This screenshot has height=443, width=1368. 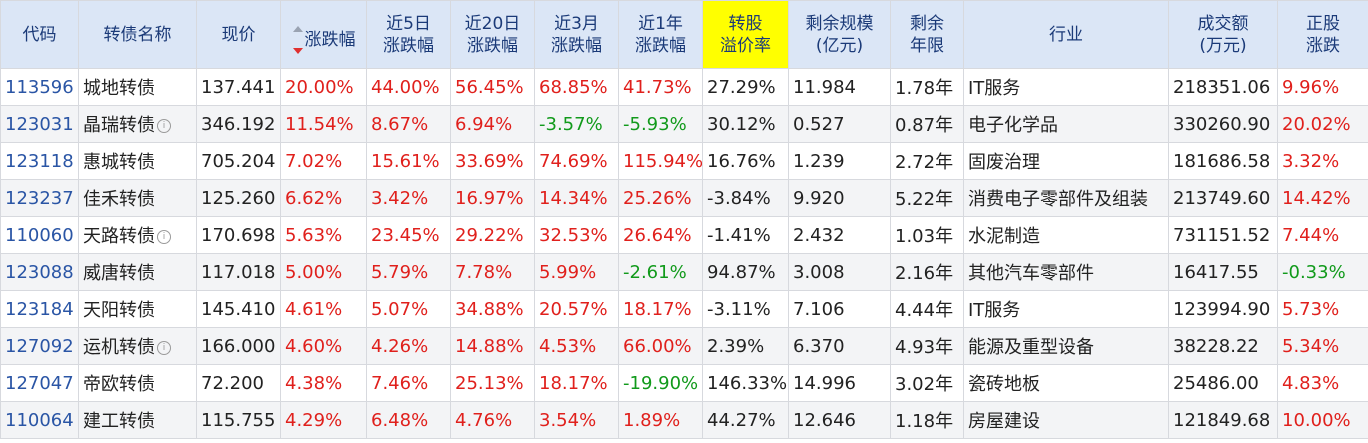 I want to click on premium-cell: 2.39%, so click(x=745, y=346).